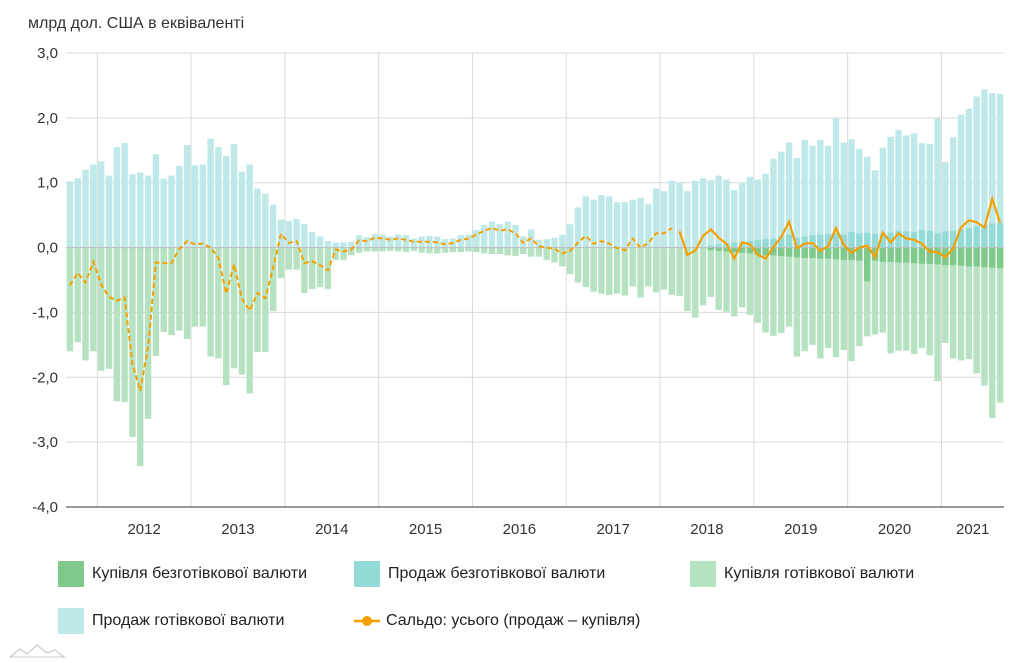 This screenshot has width=1024, height=663. Describe the element at coordinates (188, 620) in the screenshot. I see `legend-label: Продаж готівкової валюти` at that location.